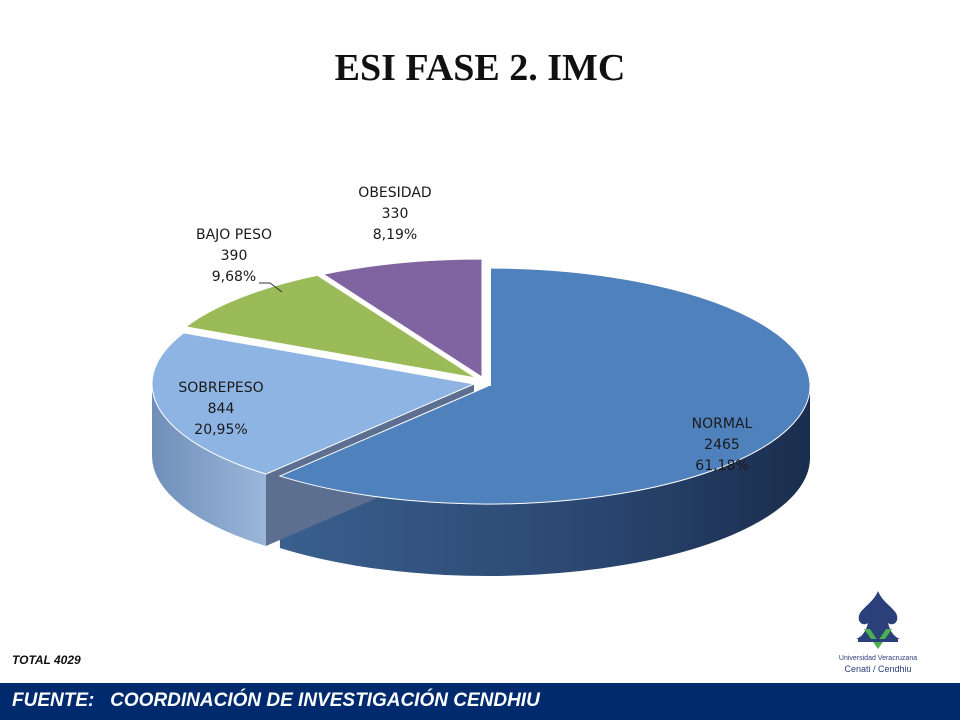 This screenshot has height=720, width=960. What do you see at coordinates (722, 445) in the screenshot?
I see `slice-label-normal: NORMAL 2465 61,18%` at bounding box center [722, 445].